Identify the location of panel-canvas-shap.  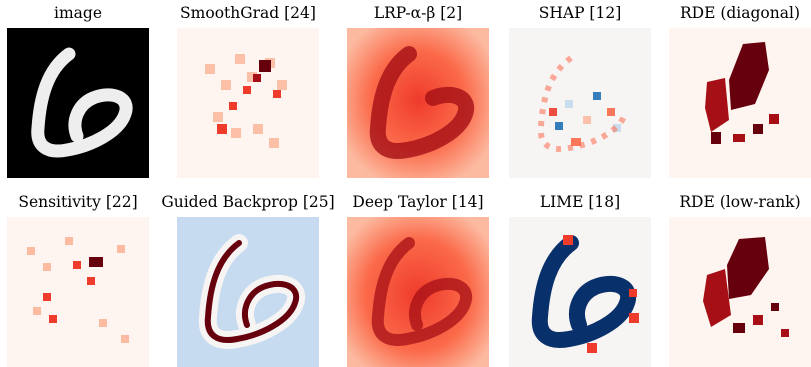
(580, 103).